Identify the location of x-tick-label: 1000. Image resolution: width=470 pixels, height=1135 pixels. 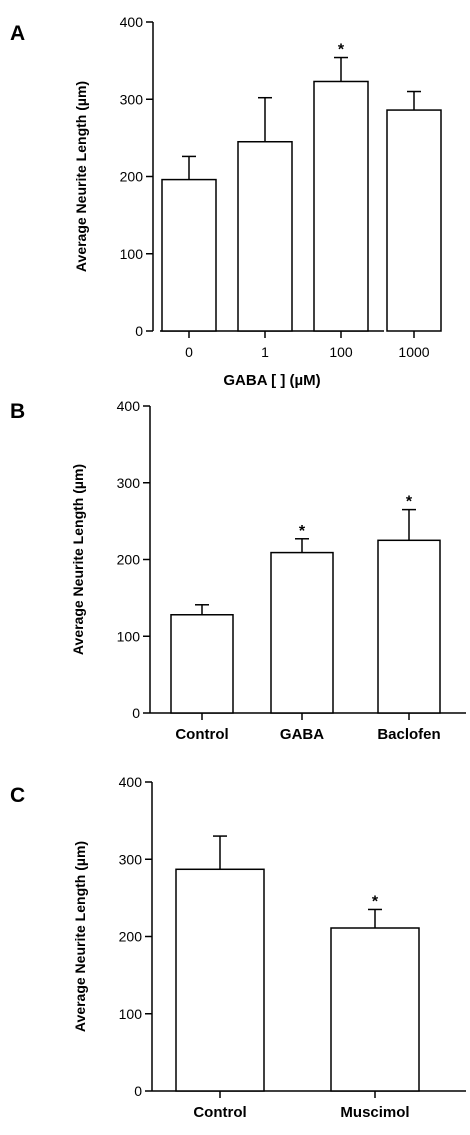
(413, 352).